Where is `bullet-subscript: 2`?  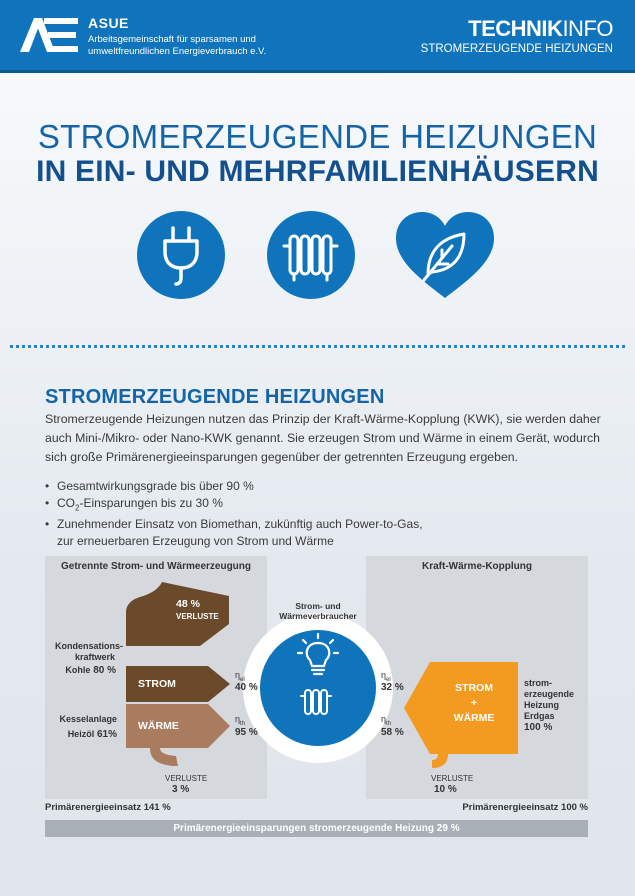 bullet-subscript: 2 is located at coordinates (77, 508).